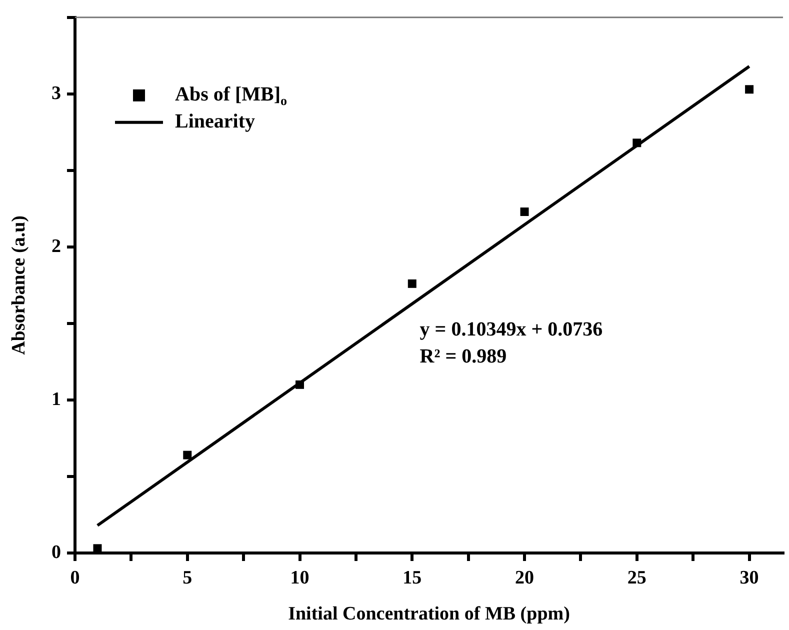 This screenshot has width=789, height=630. What do you see at coordinates (429, 614) in the screenshot?
I see `x-axis-title: Initial Concentration of MB (ppm)` at bounding box center [429, 614].